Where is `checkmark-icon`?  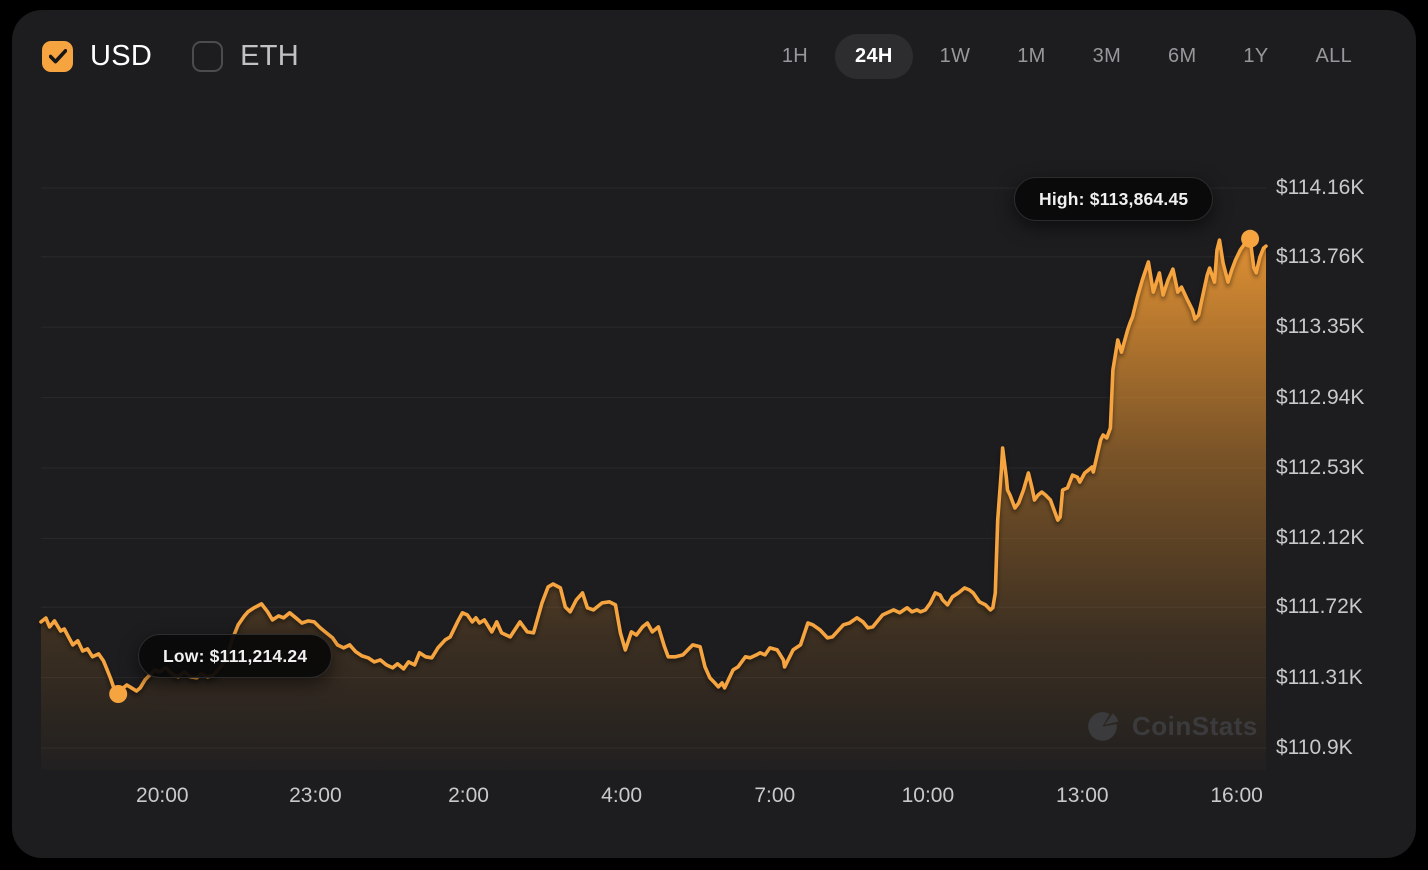
checkmark-icon is located at coordinates (57, 56).